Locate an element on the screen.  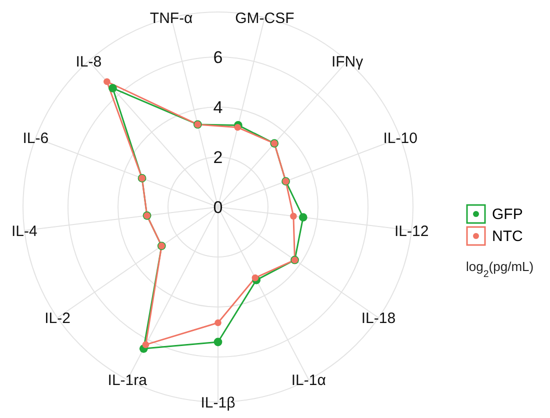
spoke-label: GM-CSF is located at coordinates (264, 18).